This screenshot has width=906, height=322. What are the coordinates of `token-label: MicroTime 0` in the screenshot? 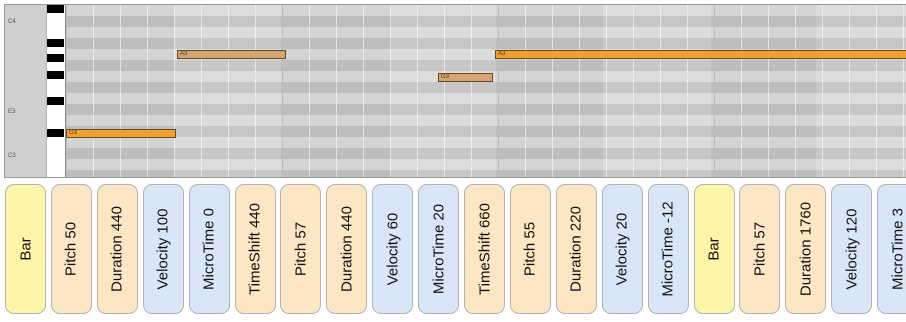 It's located at (209, 249).